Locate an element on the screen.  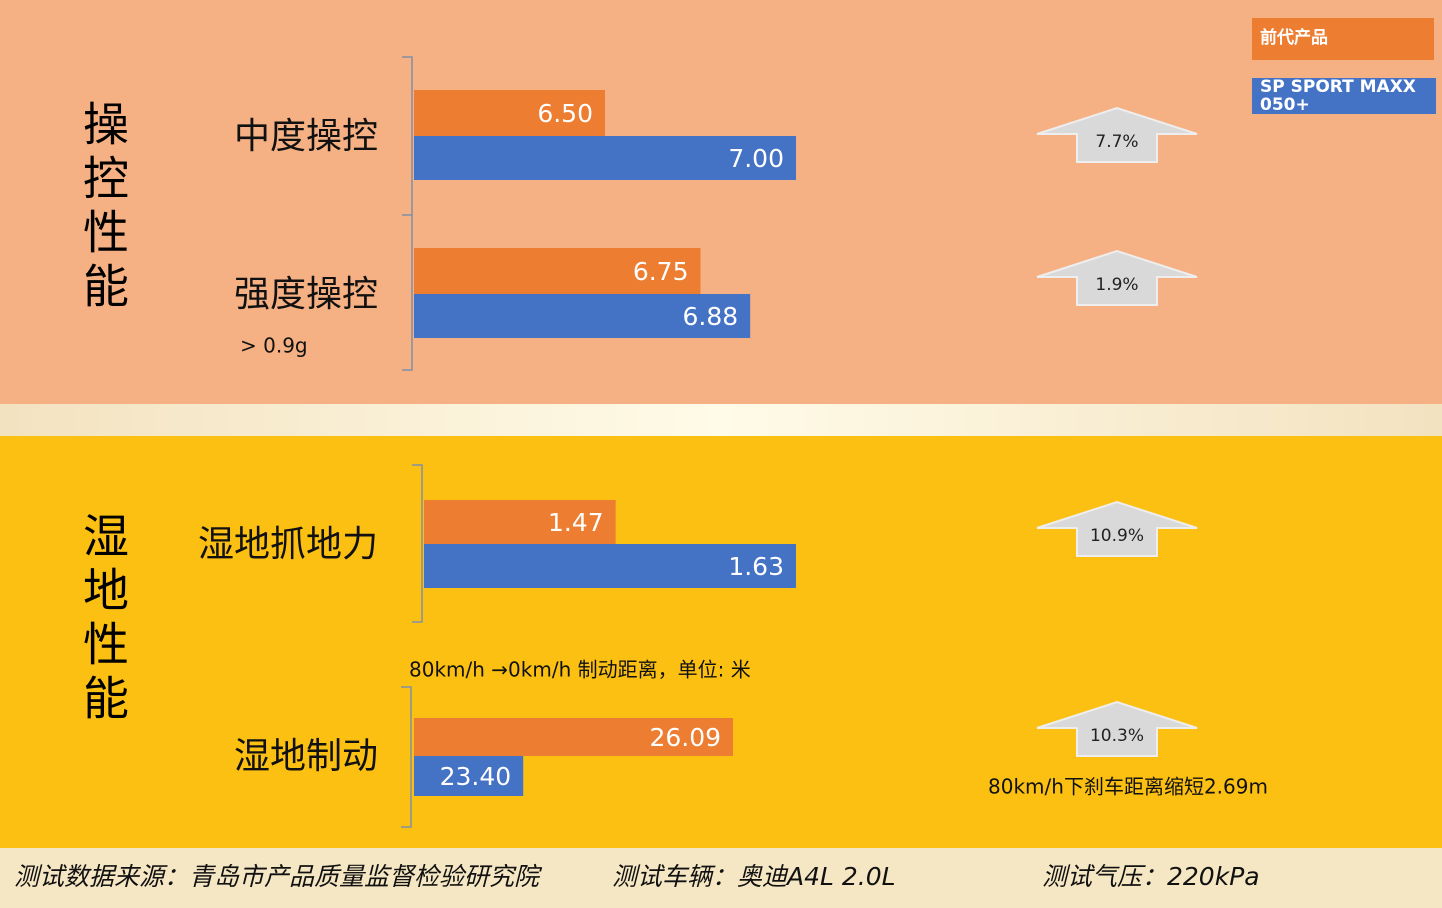
category-label: 湿地抓地力 is located at coordinates (288, 544).